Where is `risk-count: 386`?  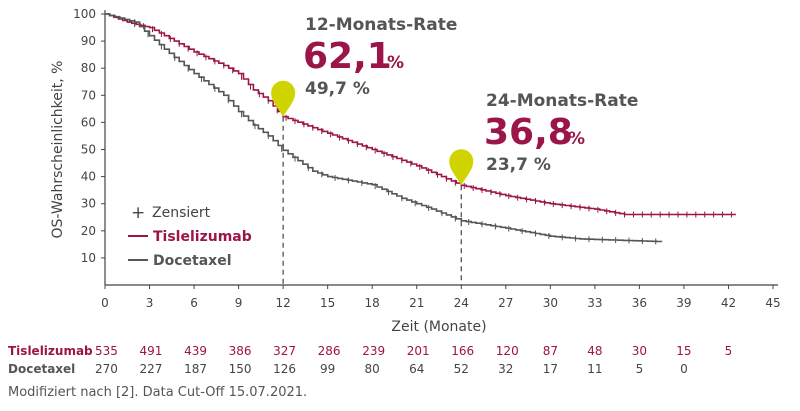
risk-count: 386 is located at coordinates (240, 351).